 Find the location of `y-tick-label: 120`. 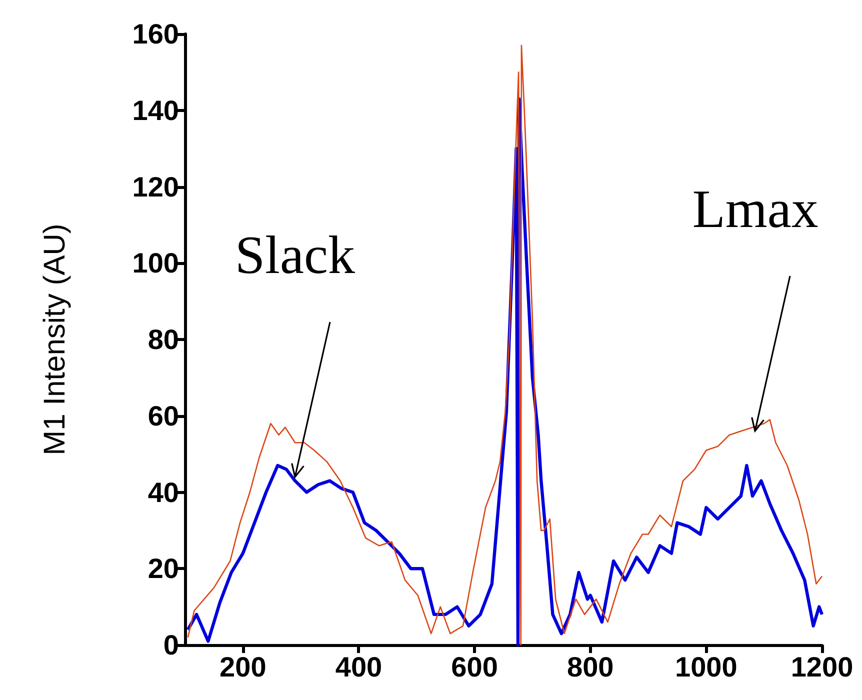

y-tick-label: 120 is located at coordinates (155, 186).